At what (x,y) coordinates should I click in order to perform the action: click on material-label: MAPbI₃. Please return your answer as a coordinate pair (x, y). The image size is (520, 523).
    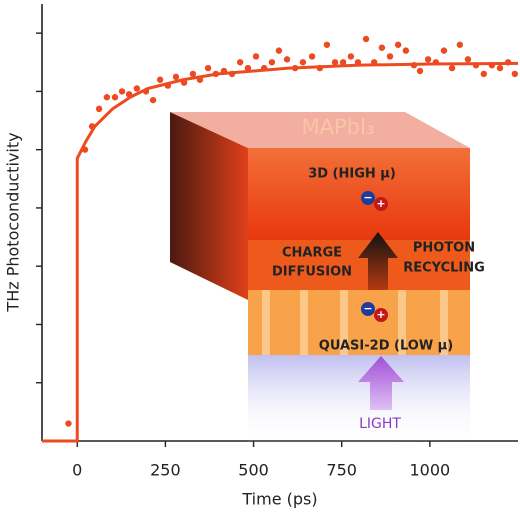
    Looking at the image, I should click on (337, 127).